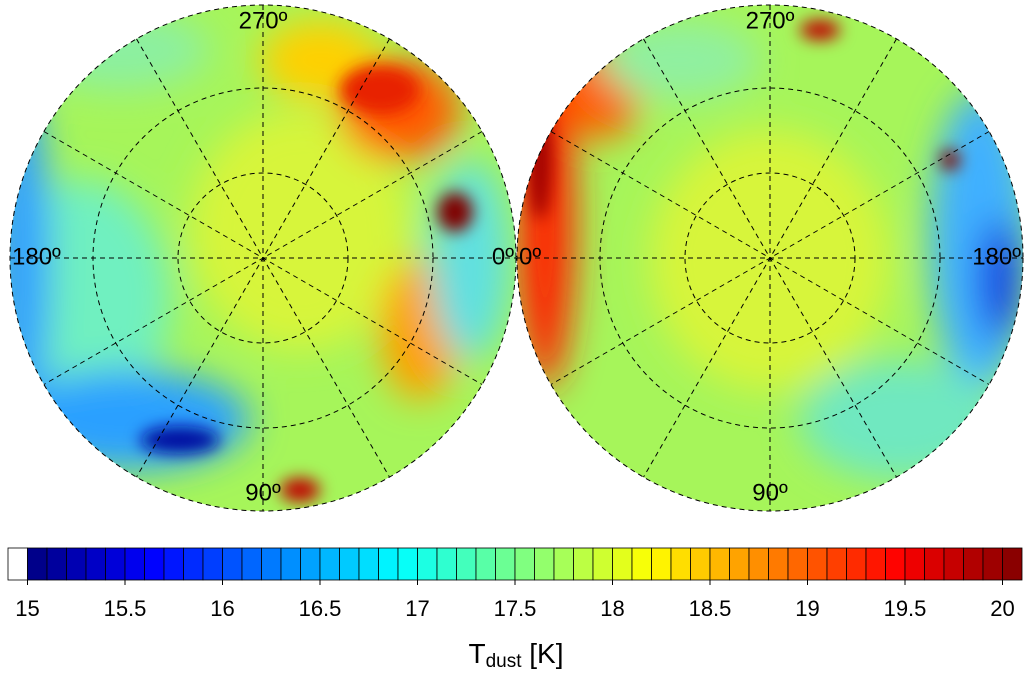 The height and width of the screenshot is (675, 1024). Describe the element at coordinates (1002, 608) in the screenshot. I see `tick-label: 20` at that location.